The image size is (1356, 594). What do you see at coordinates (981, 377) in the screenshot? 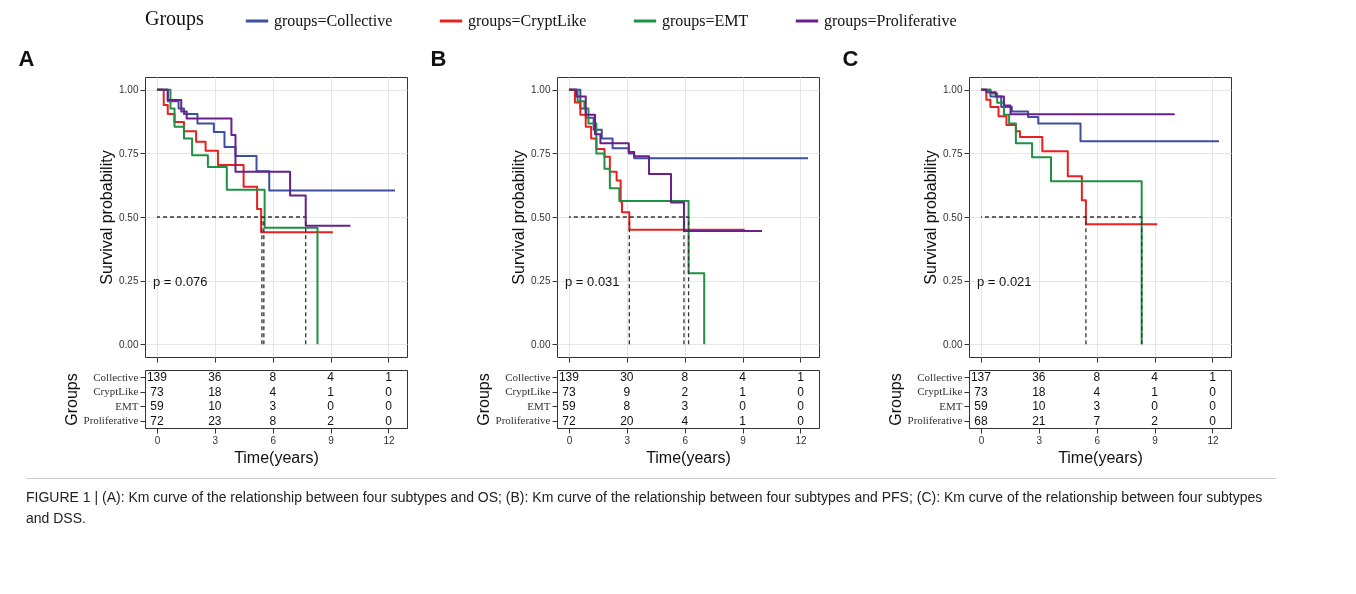
I see `data-label: 137` at bounding box center [981, 377].